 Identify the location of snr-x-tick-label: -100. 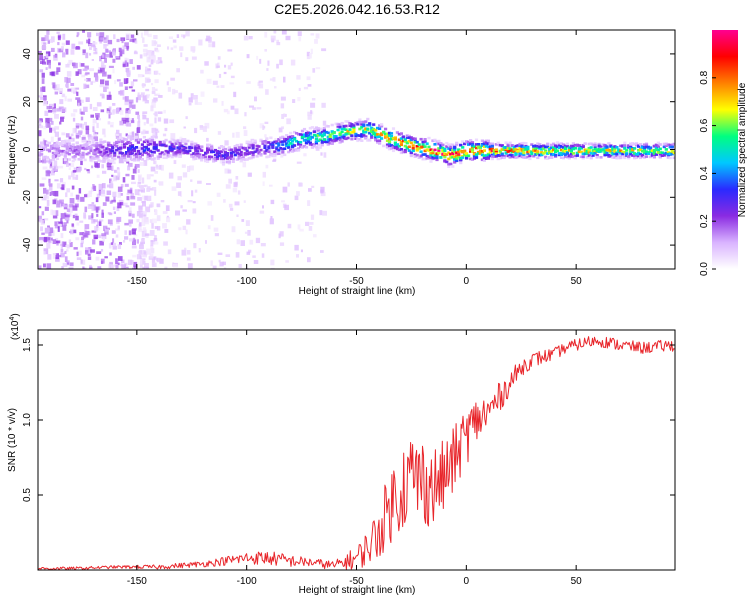
(247, 581).